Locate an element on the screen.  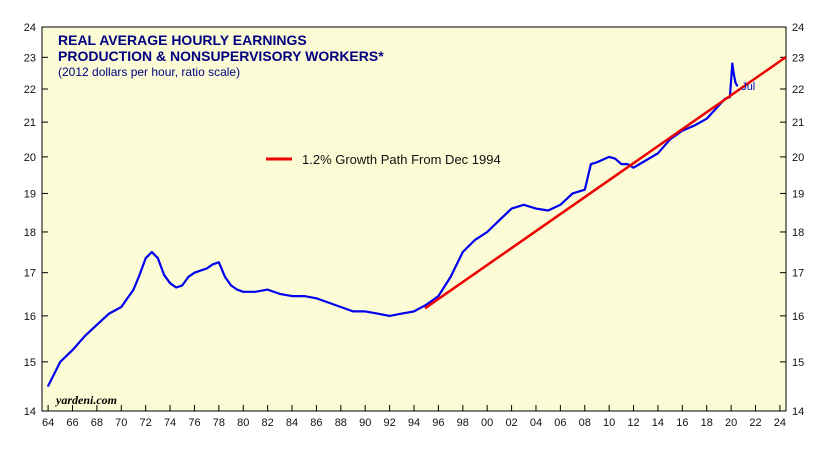
y-tick-label-right: 16 is located at coordinates (798, 317).